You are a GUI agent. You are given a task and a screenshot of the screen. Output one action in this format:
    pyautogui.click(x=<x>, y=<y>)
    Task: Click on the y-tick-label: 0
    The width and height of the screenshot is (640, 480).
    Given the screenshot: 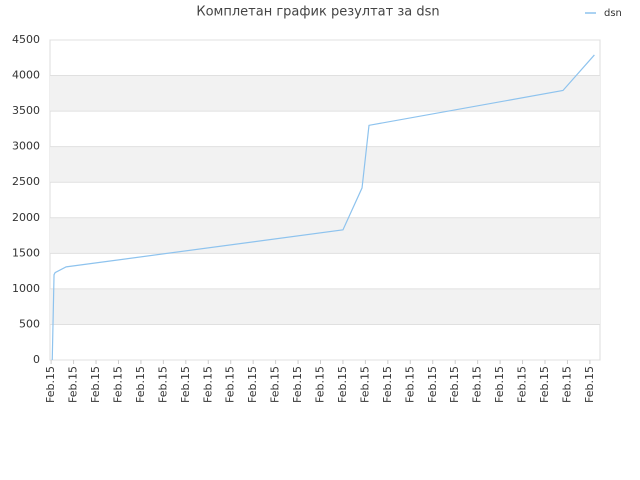 What is the action you would take?
    pyautogui.click(x=36, y=359)
    